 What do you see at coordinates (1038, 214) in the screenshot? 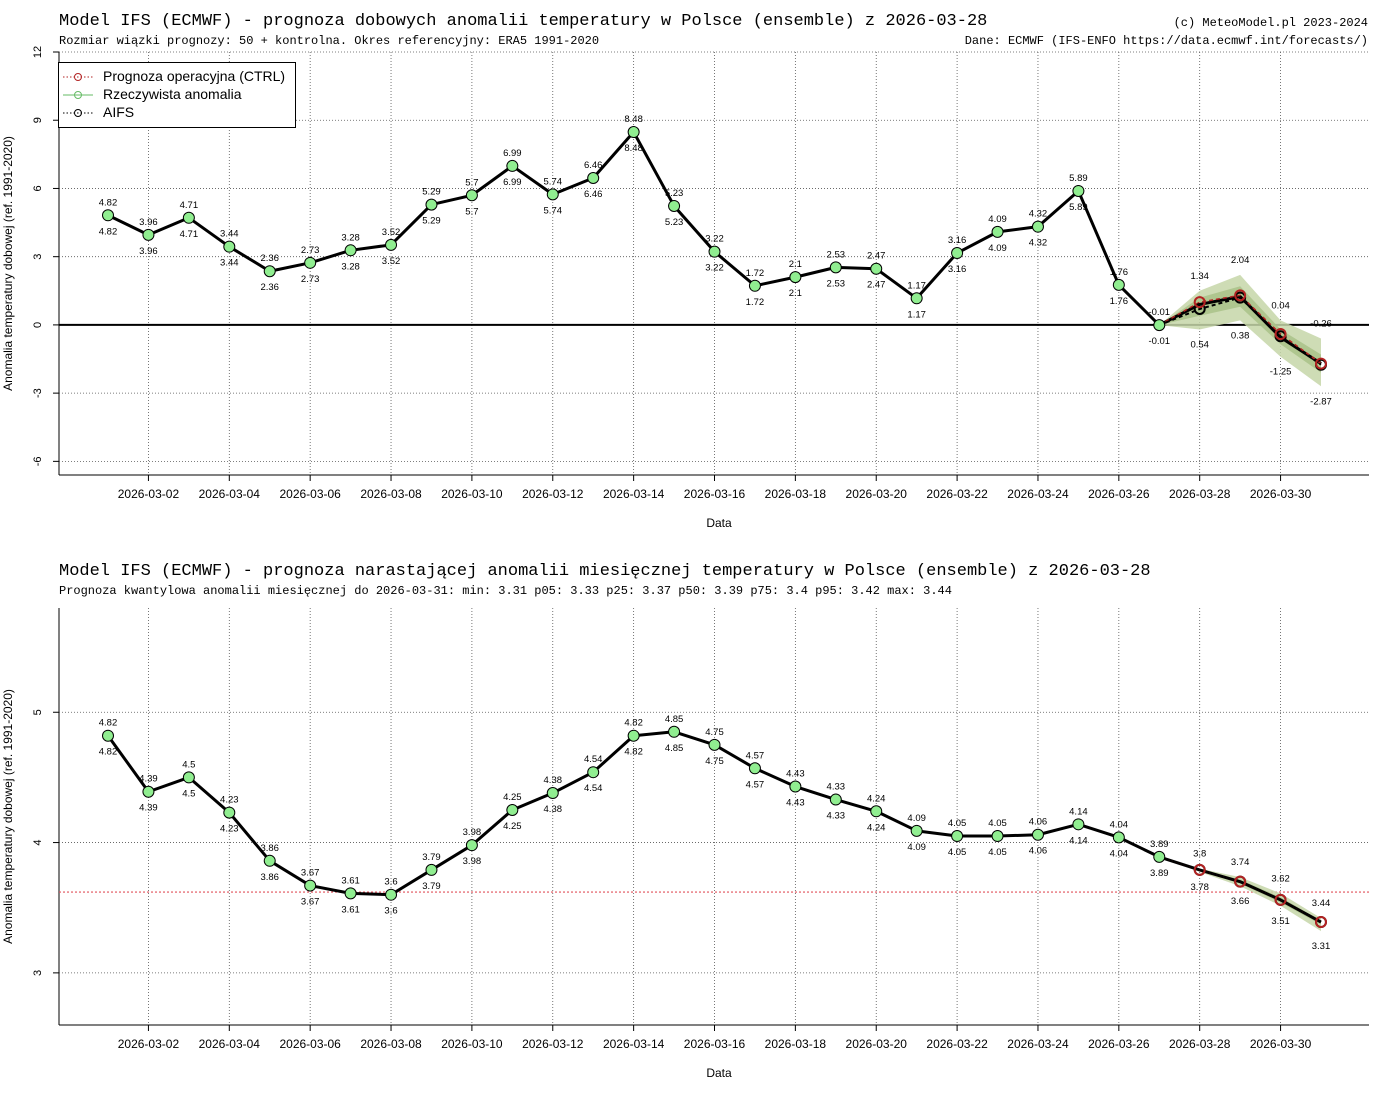
I see `observed-label-above: 4.32` at bounding box center [1038, 214].